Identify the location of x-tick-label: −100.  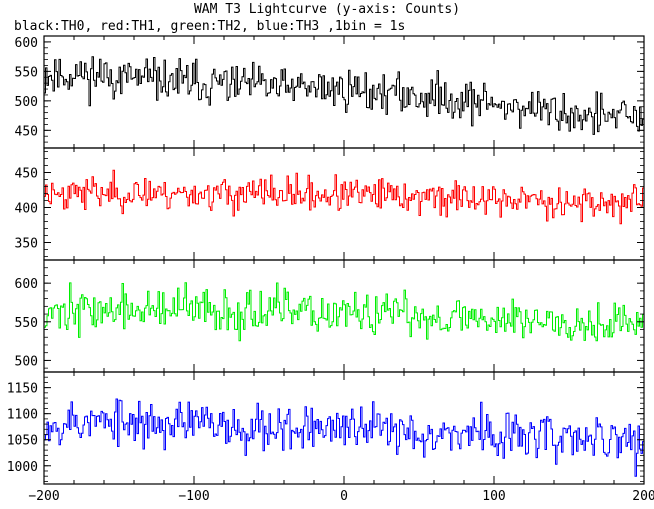
(193, 496).